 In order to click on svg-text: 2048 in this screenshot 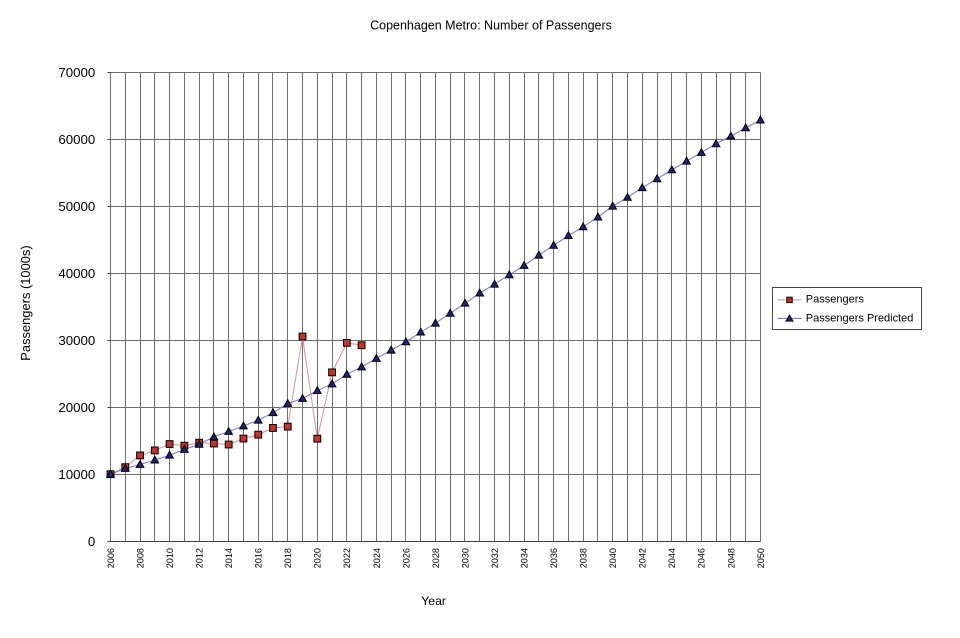, I will do `click(731, 558)`.